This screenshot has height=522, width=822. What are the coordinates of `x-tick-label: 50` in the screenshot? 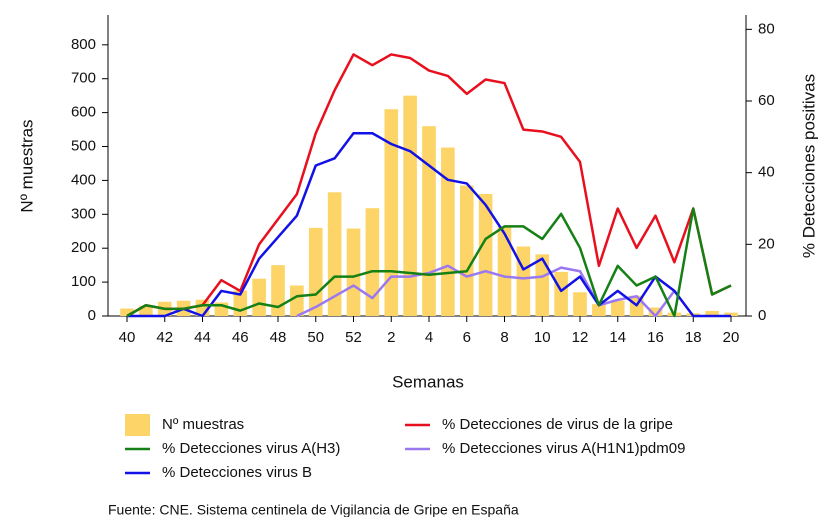 It's located at (315, 337).